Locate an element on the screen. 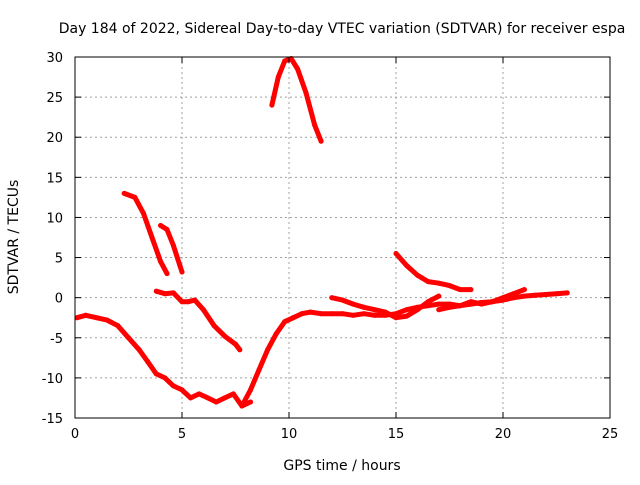 Image resolution: width=640 pixels, height=485 pixels. series-track-a is located at coordinates (163, 360).